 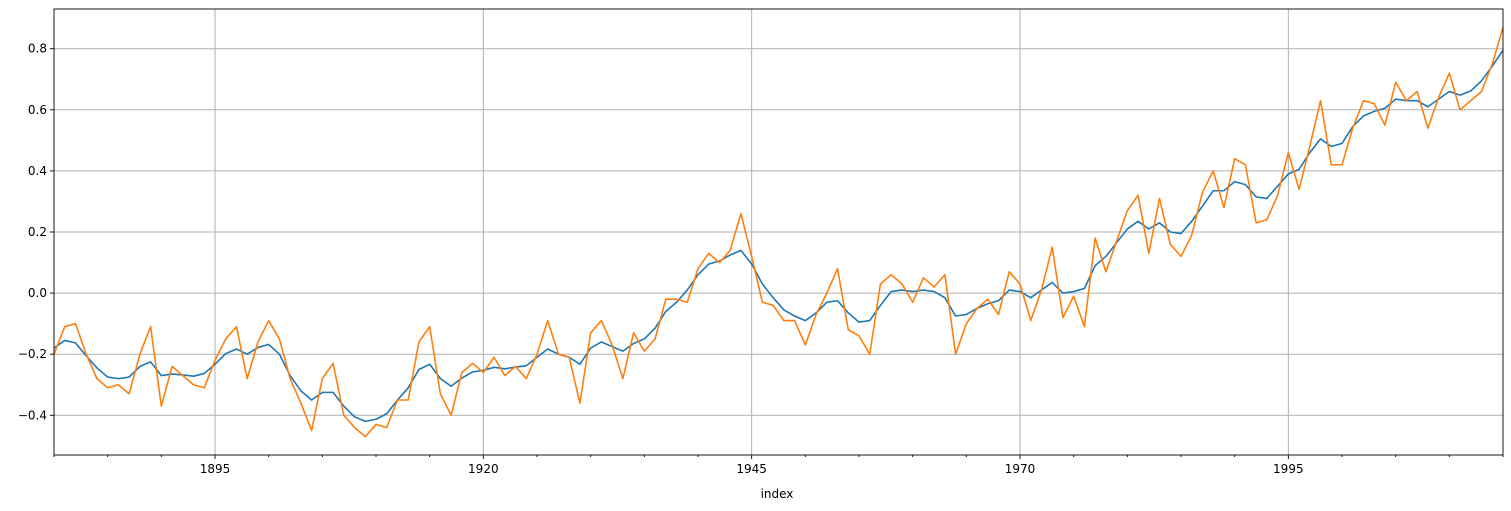 What do you see at coordinates (483, 469) in the screenshot?
I see `x-tick-label: 1920` at bounding box center [483, 469].